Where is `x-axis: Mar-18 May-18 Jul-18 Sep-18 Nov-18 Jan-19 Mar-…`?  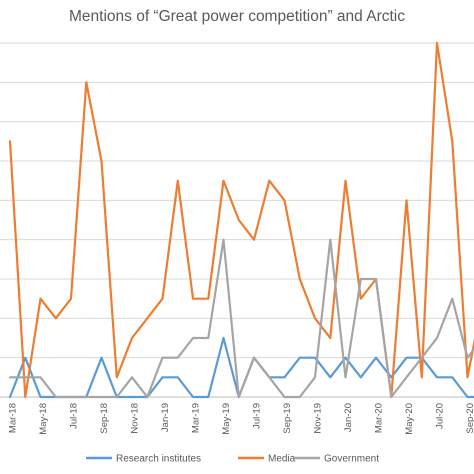
x-axis: Mar-18 May-18 Jul-18 Sep-18 Nov-18 Jan-19 Mar-… is located at coordinates (237, 415).